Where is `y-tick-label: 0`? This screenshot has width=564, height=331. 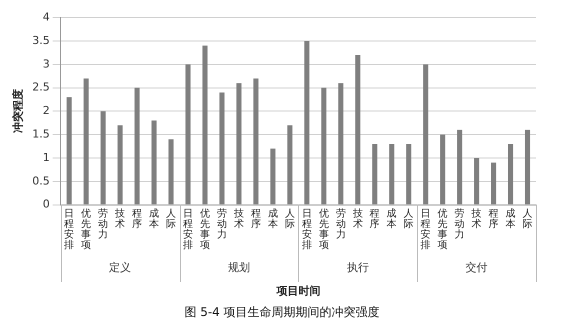 y-tick-label: 0 is located at coordinates (46, 204).